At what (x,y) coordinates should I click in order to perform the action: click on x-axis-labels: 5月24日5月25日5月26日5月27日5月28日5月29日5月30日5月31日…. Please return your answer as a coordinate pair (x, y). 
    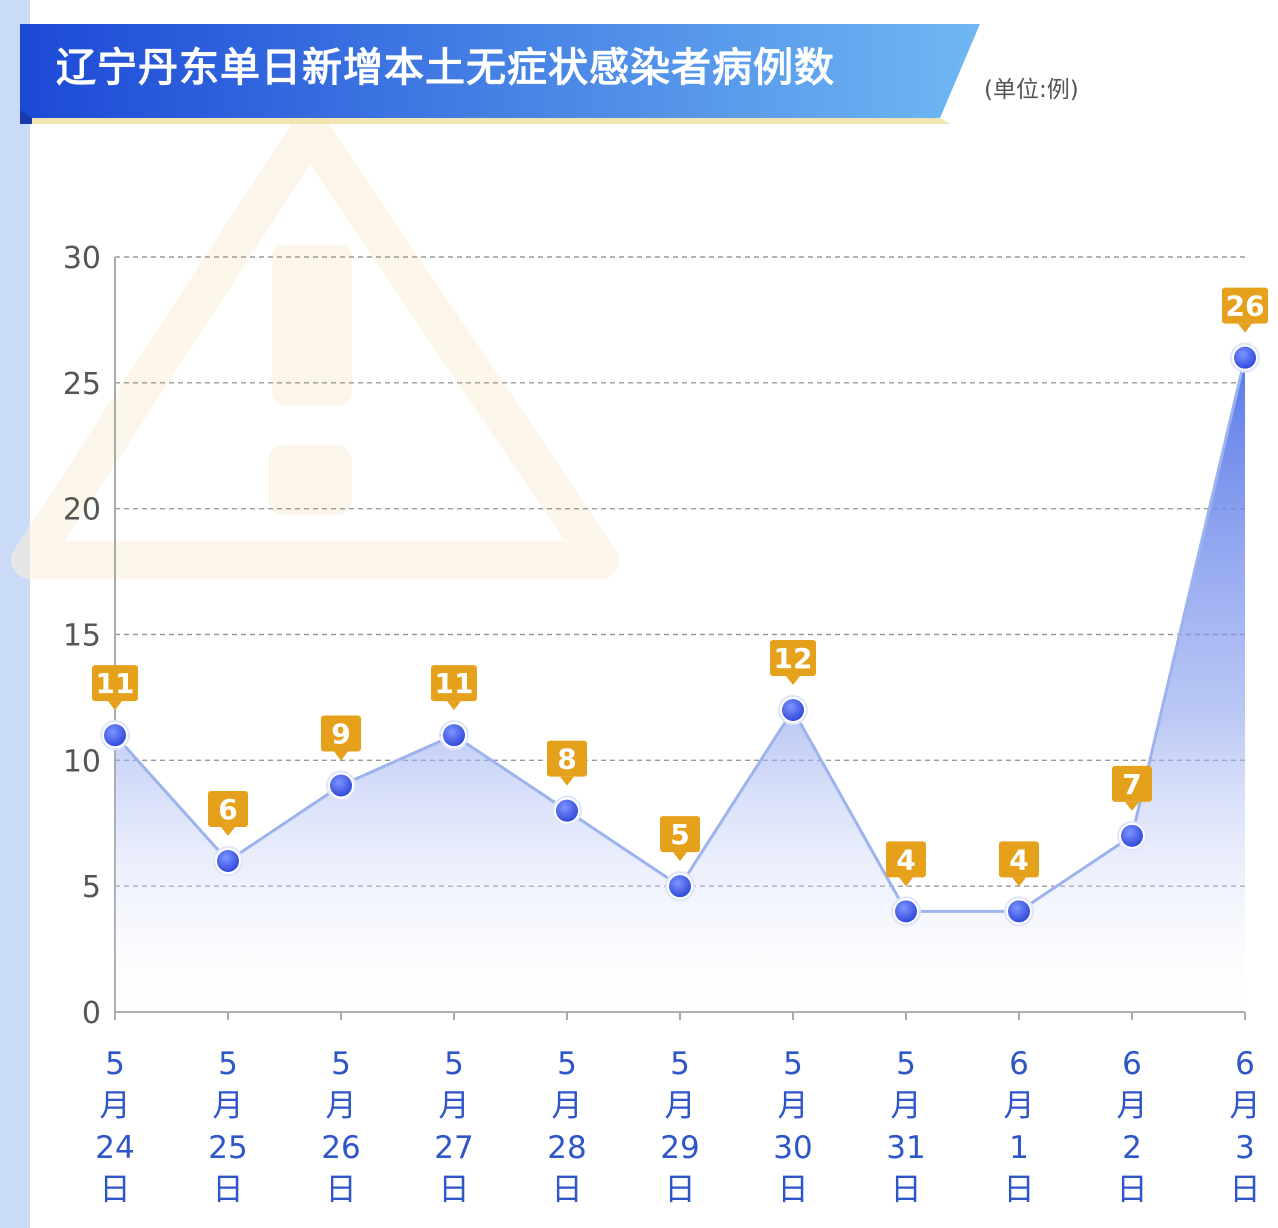
    Looking at the image, I should click on (677, 1127).